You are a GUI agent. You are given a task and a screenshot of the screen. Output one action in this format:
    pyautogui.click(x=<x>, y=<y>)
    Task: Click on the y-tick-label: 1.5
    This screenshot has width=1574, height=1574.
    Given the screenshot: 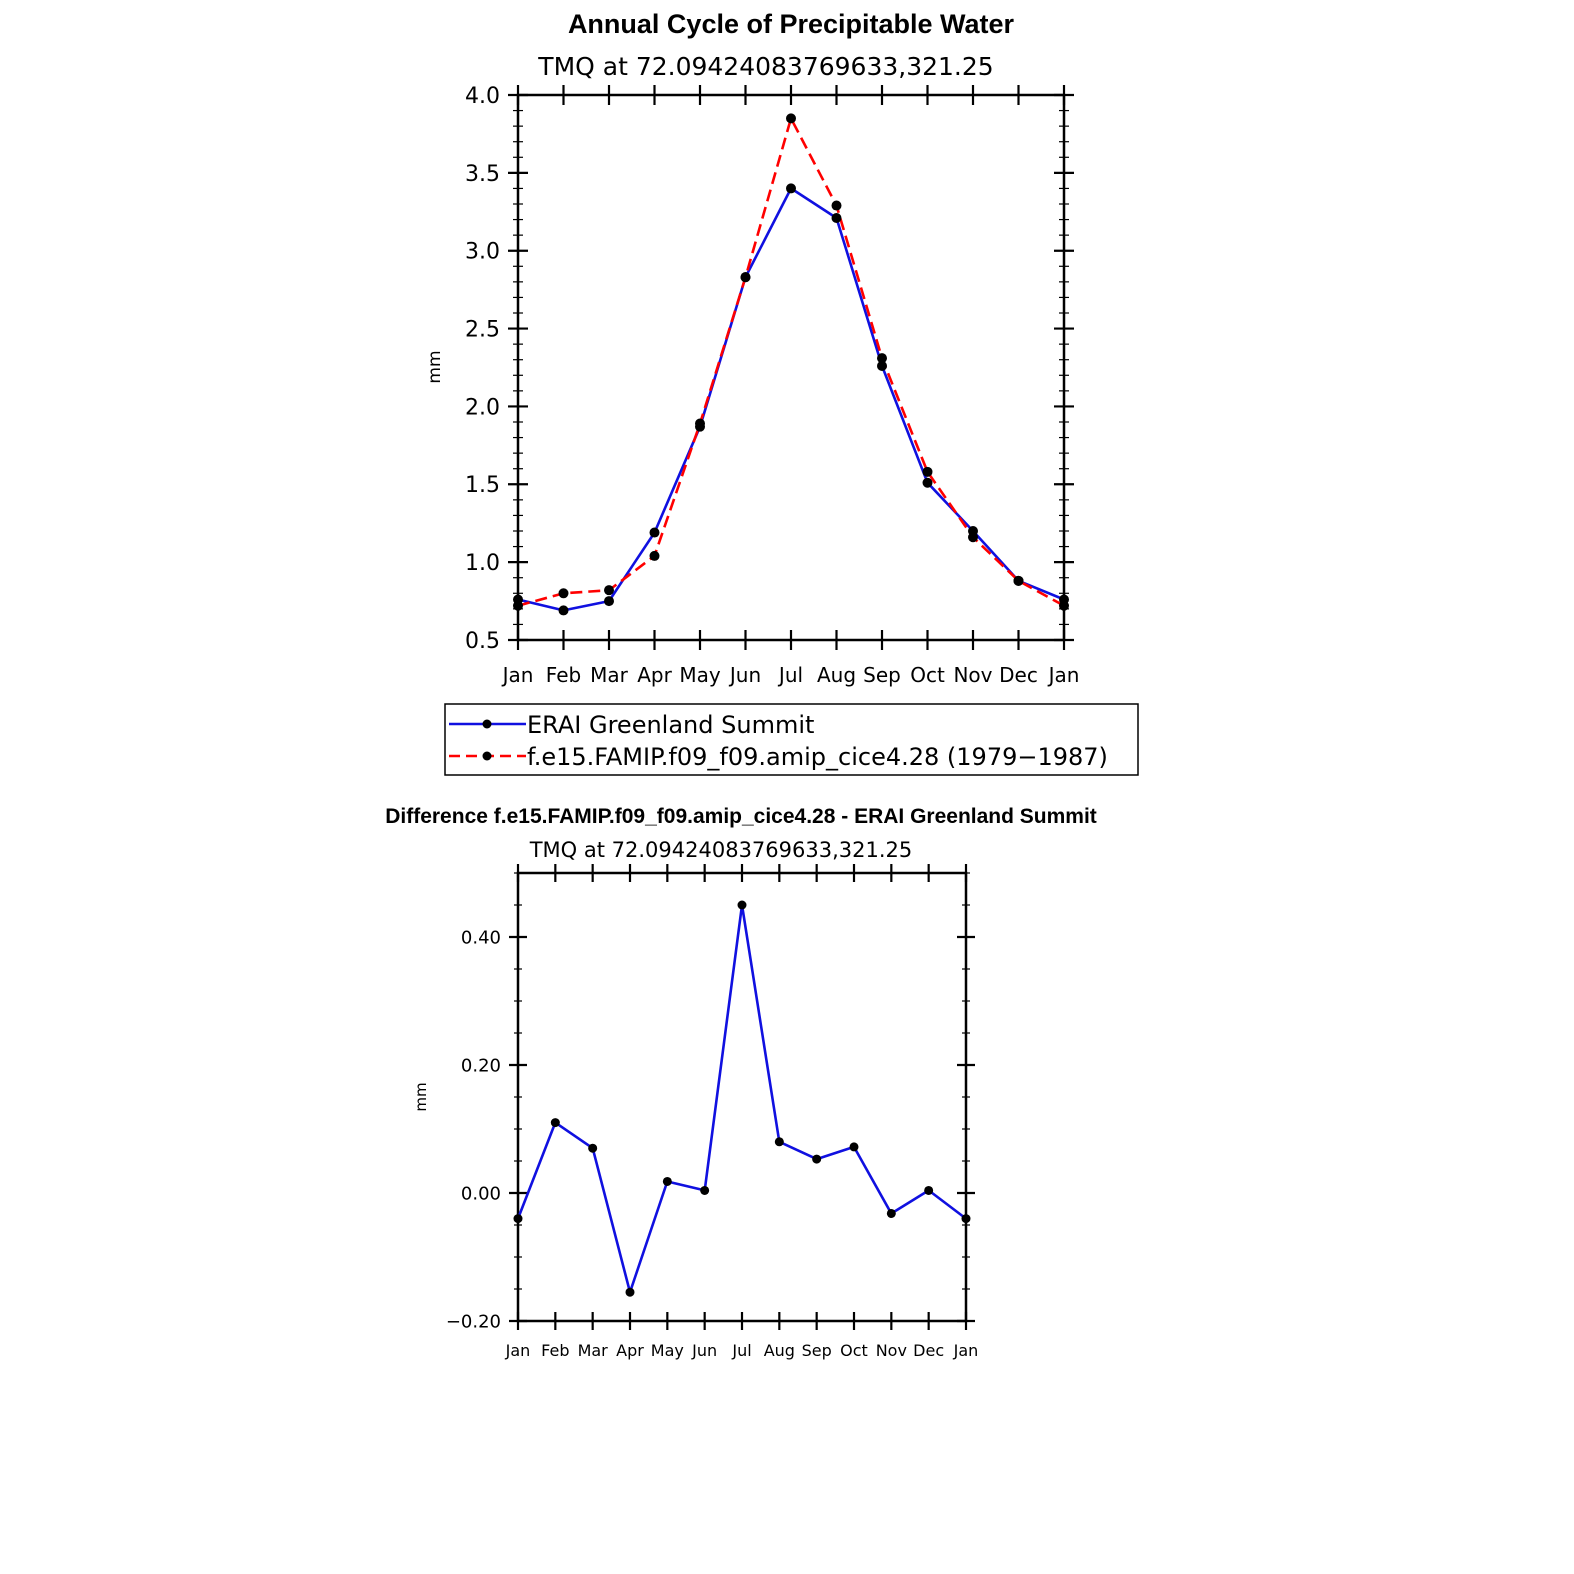 What is the action you would take?
    pyautogui.click(x=482, y=485)
    